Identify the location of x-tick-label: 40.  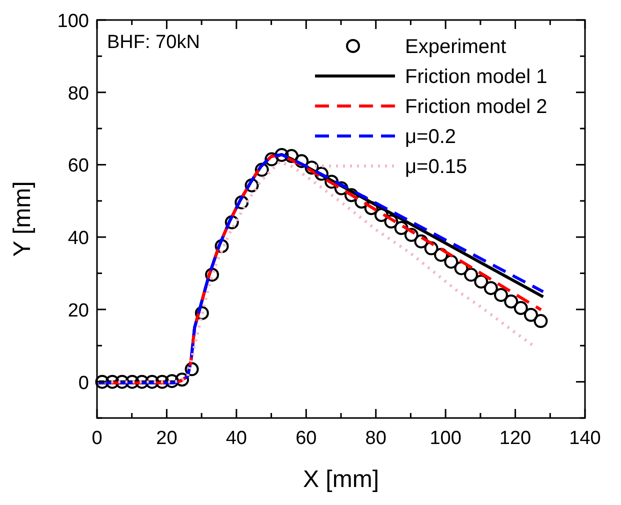
(236, 438).